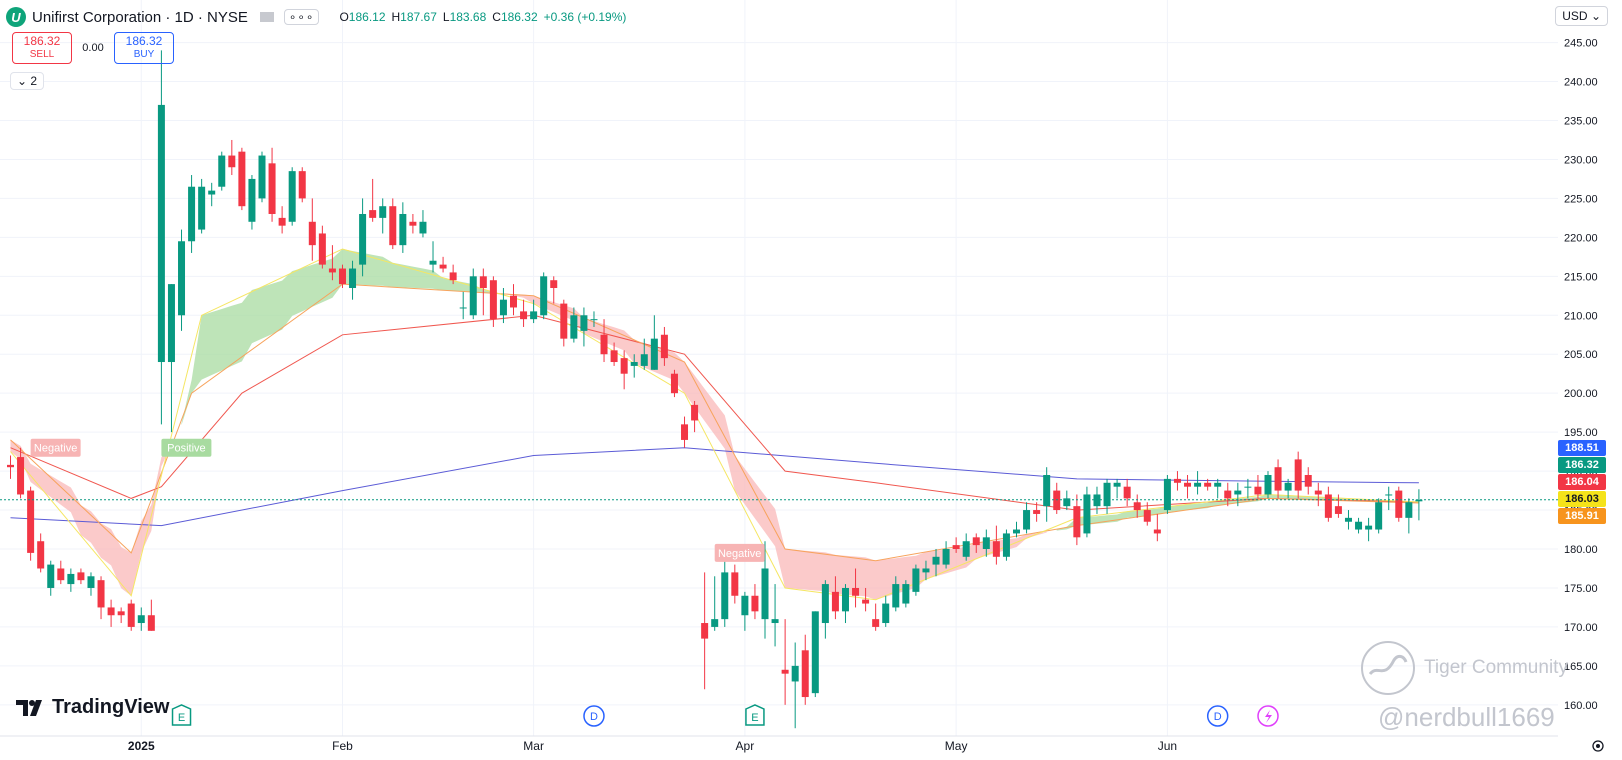  Describe the element at coordinates (42, 48) in the screenshot. I see `sell-button: 186.32 SELL` at that location.